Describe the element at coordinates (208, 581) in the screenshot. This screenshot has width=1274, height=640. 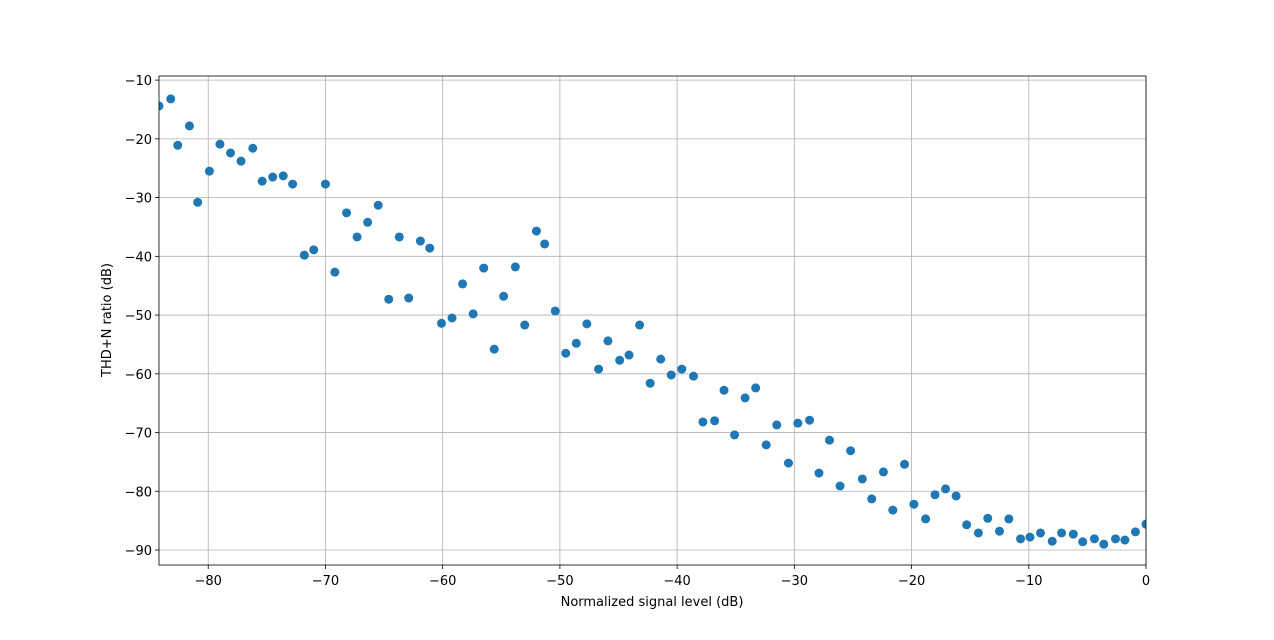
I see `x-tick-label: −80` at that location.